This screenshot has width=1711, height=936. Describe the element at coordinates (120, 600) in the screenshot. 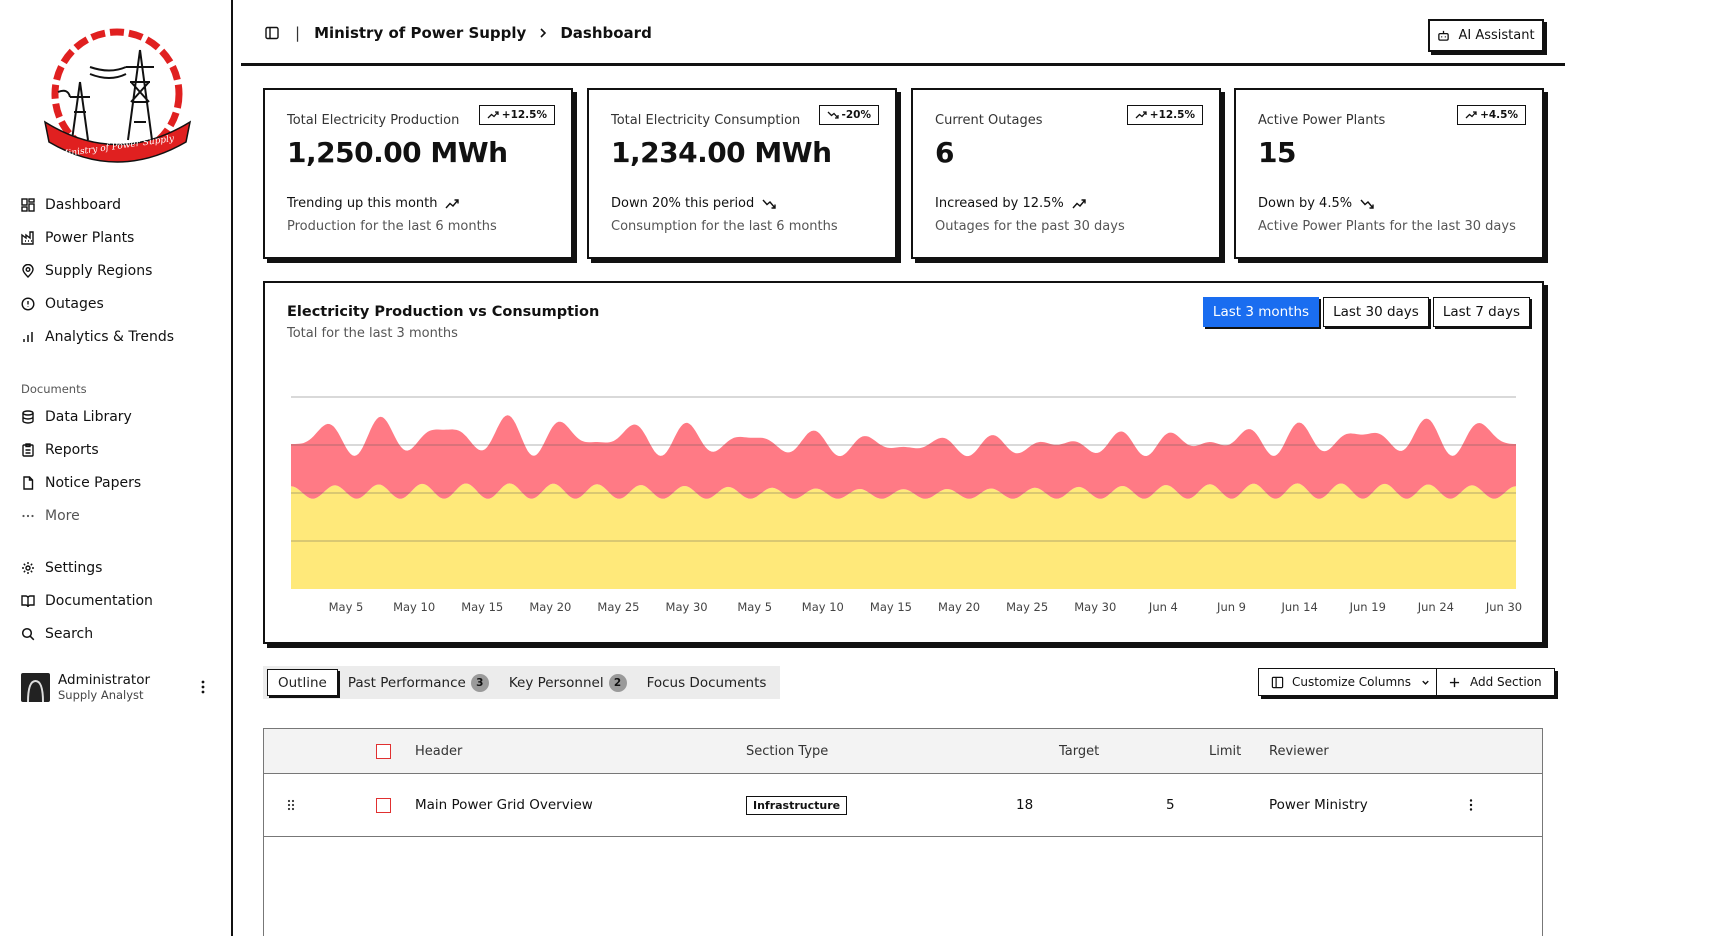

I see `sidebar-item-documentation: Documentation` at that location.